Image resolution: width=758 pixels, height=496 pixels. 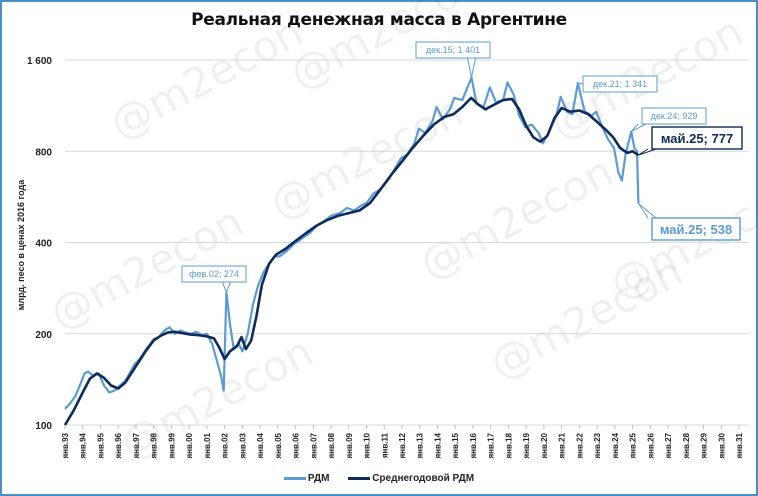 I want to click on x-tick-label: янв.04, so click(x=260, y=445).